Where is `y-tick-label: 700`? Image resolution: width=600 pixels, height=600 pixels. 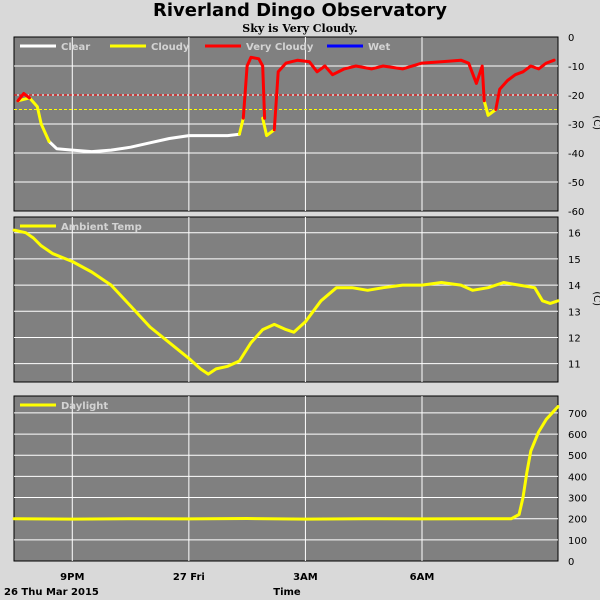 y-tick-label: 700 is located at coordinates (577, 414).